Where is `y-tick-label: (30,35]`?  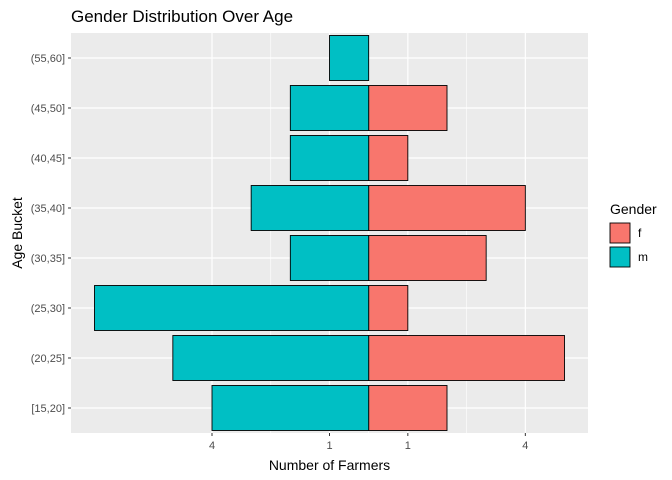
y-tick-label: (30,35] is located at coordinates (48, 259).